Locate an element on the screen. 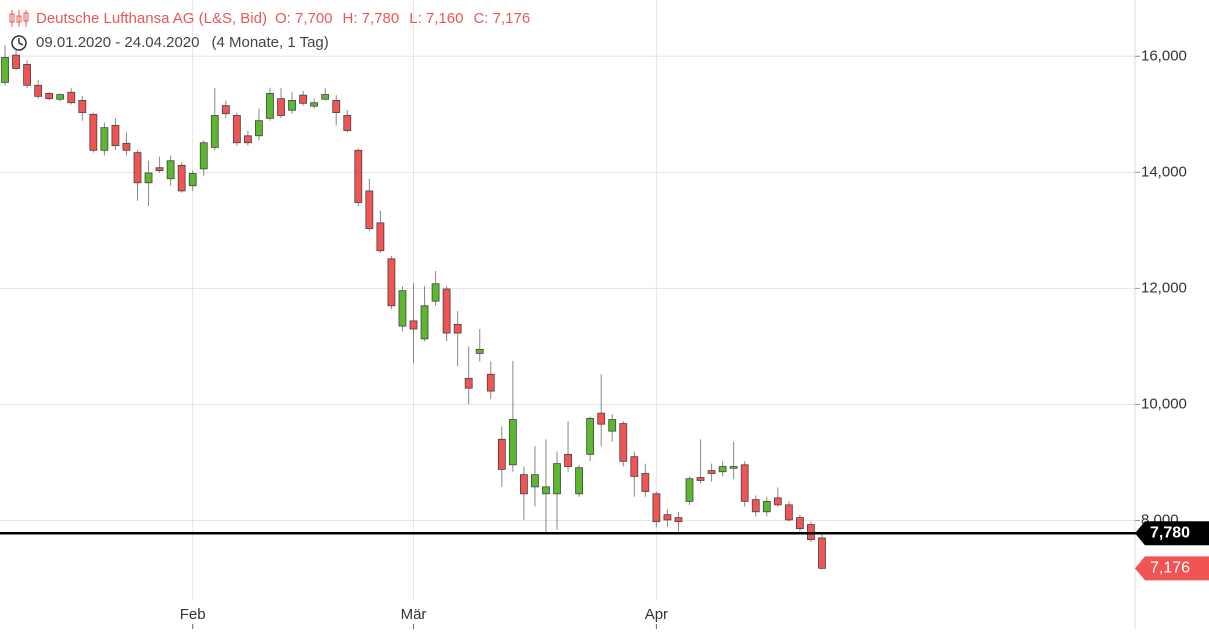 This screenshot has height=634, width=1209. ohlc-label: H: 7,780 is located at coordinates (371, 18).